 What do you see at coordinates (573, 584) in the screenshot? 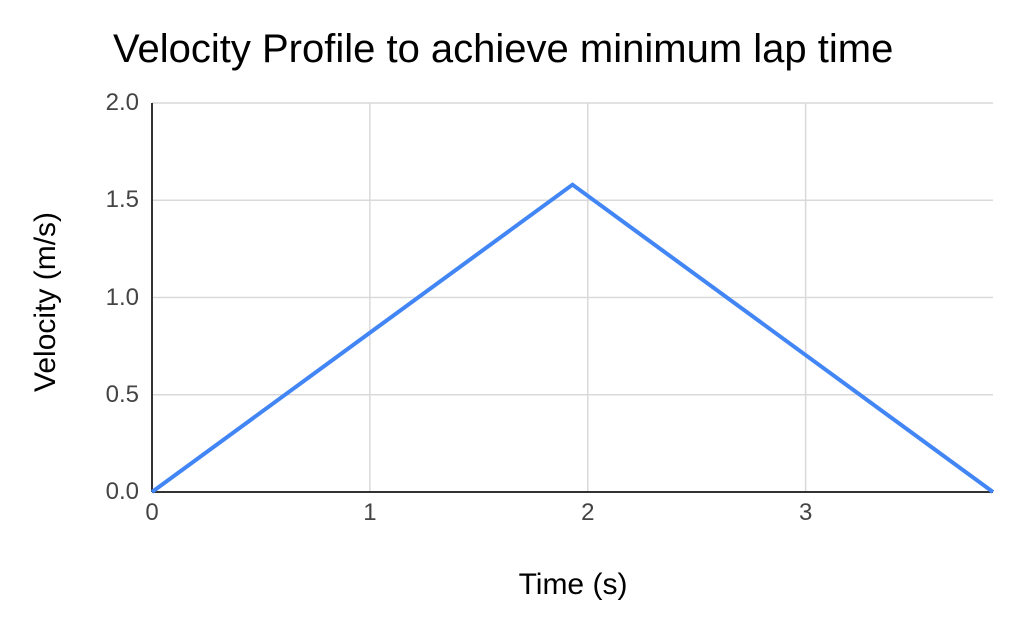
I see `x-axis-title: Time (s)` at bounding box center [573, 584].